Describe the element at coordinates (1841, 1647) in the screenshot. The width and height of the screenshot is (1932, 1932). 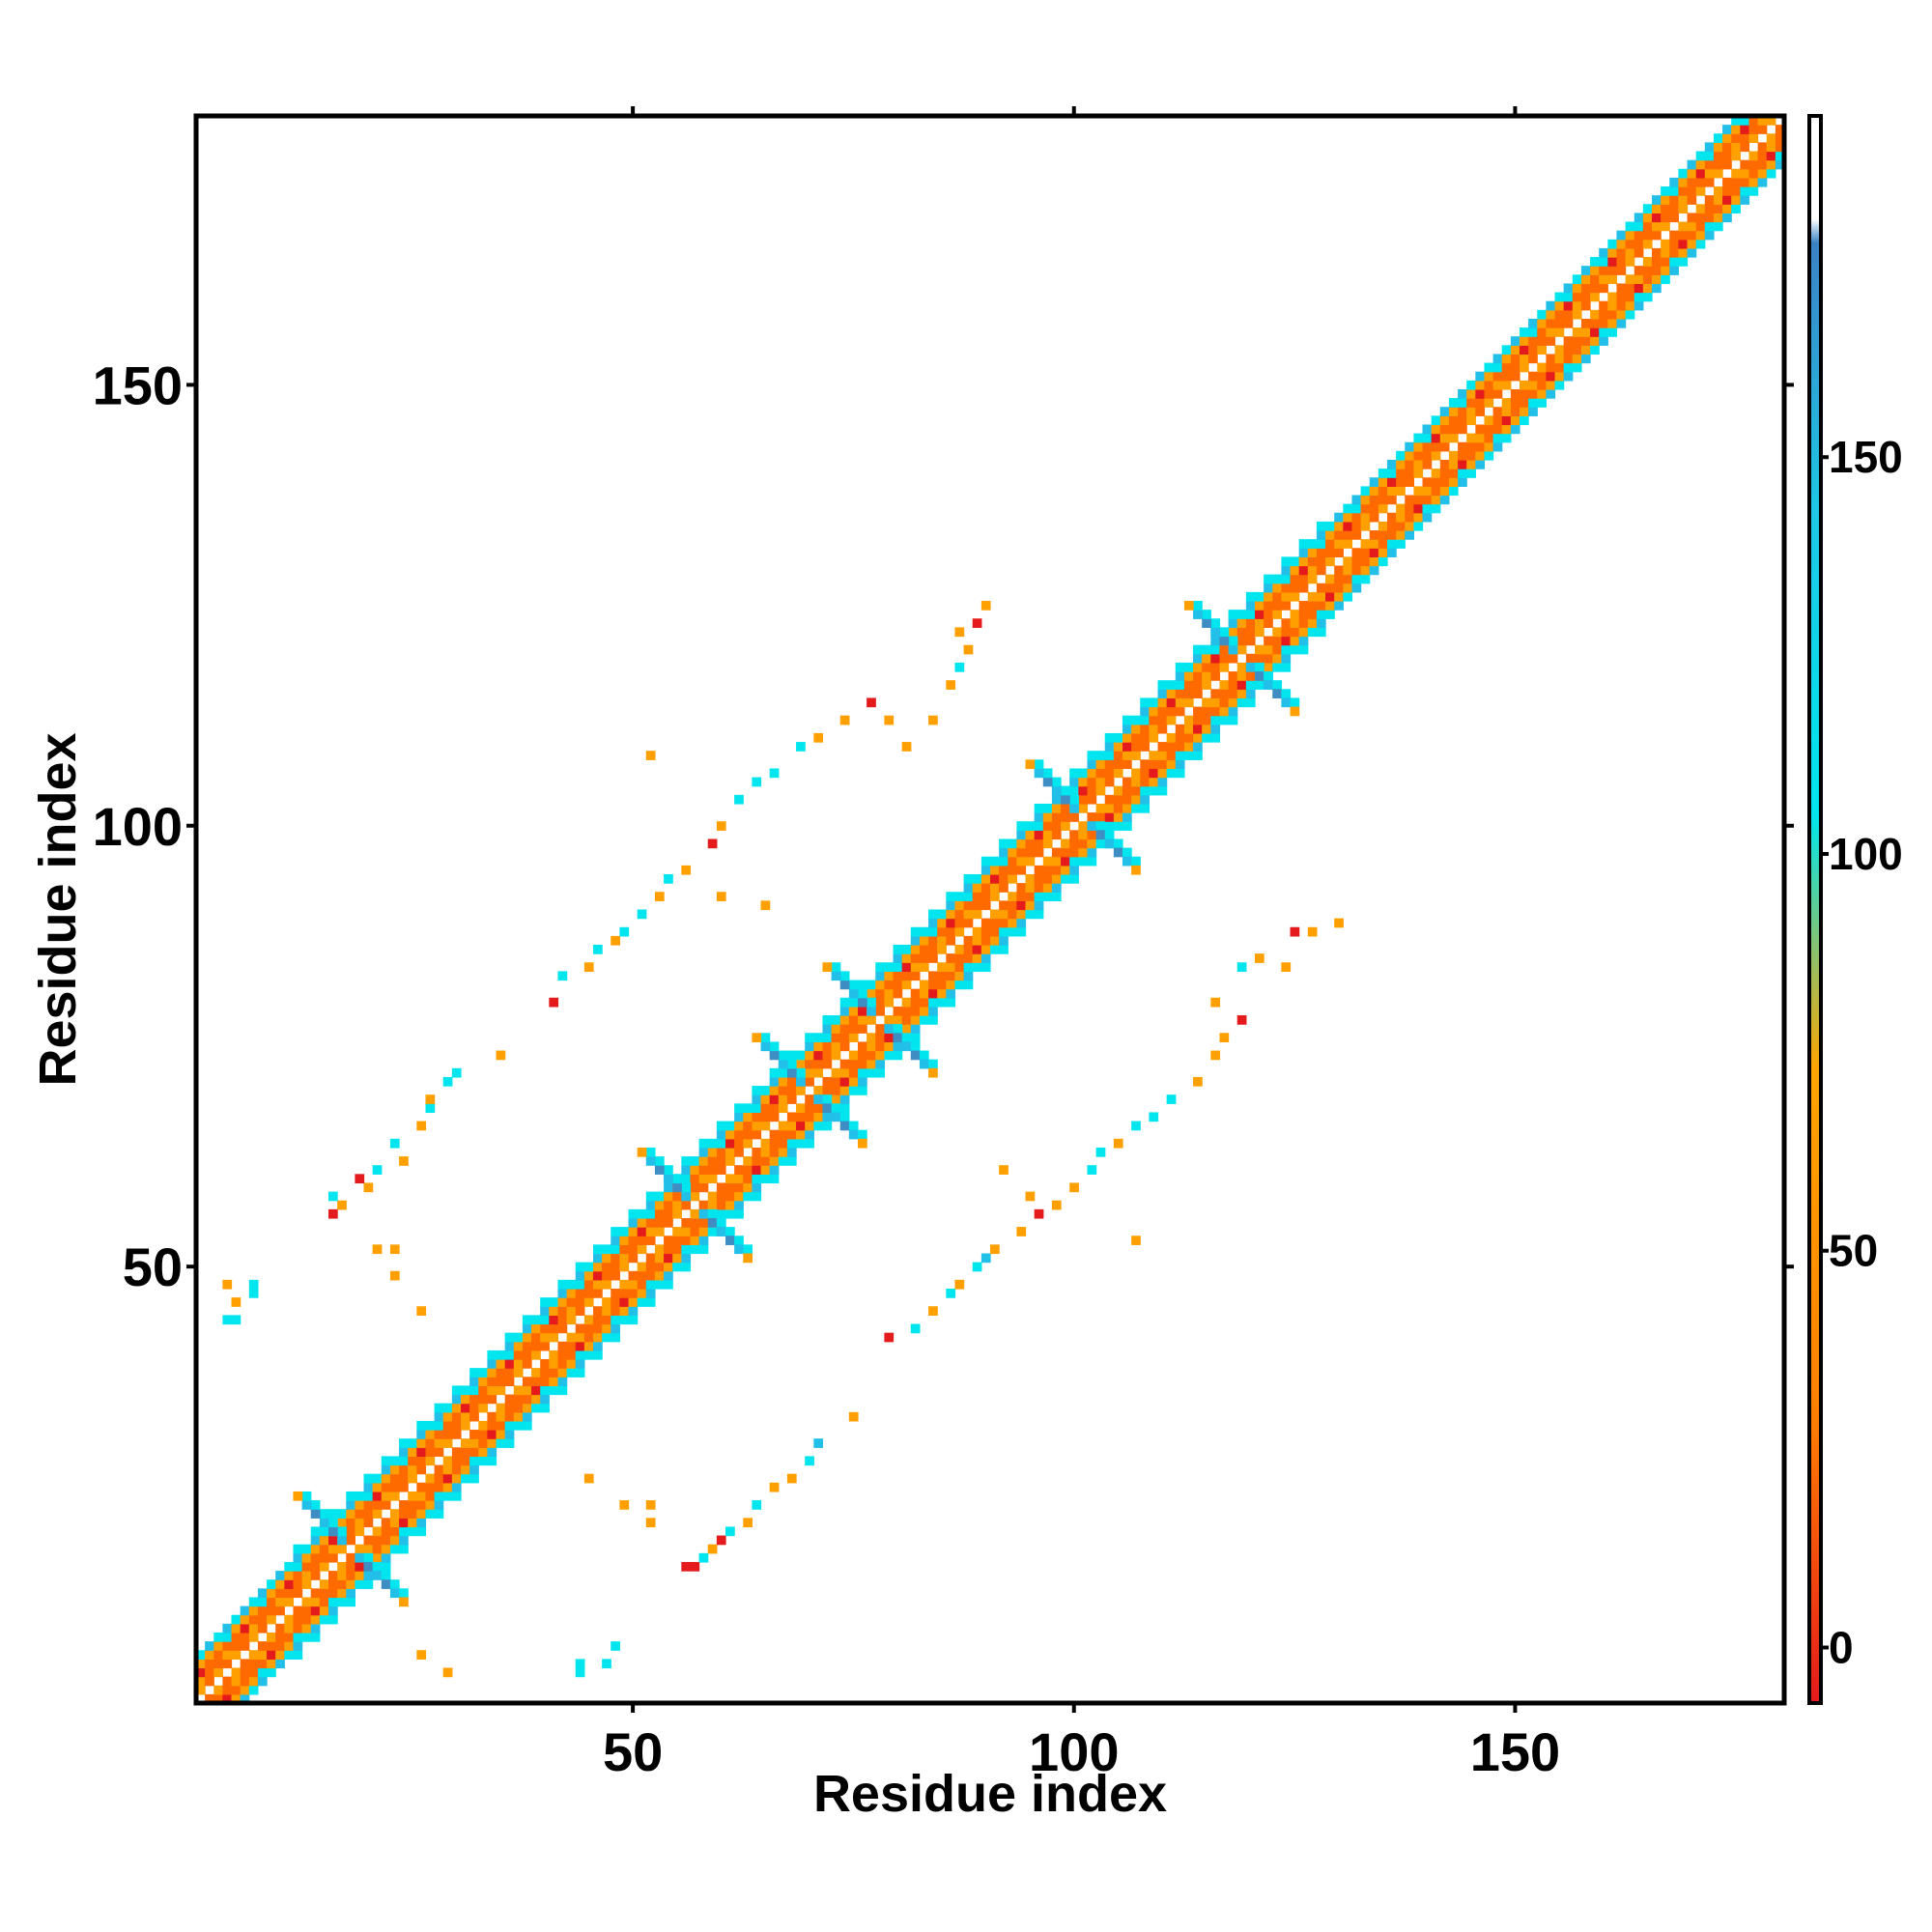
I see `colorbar-tick-label: 0` at that location.